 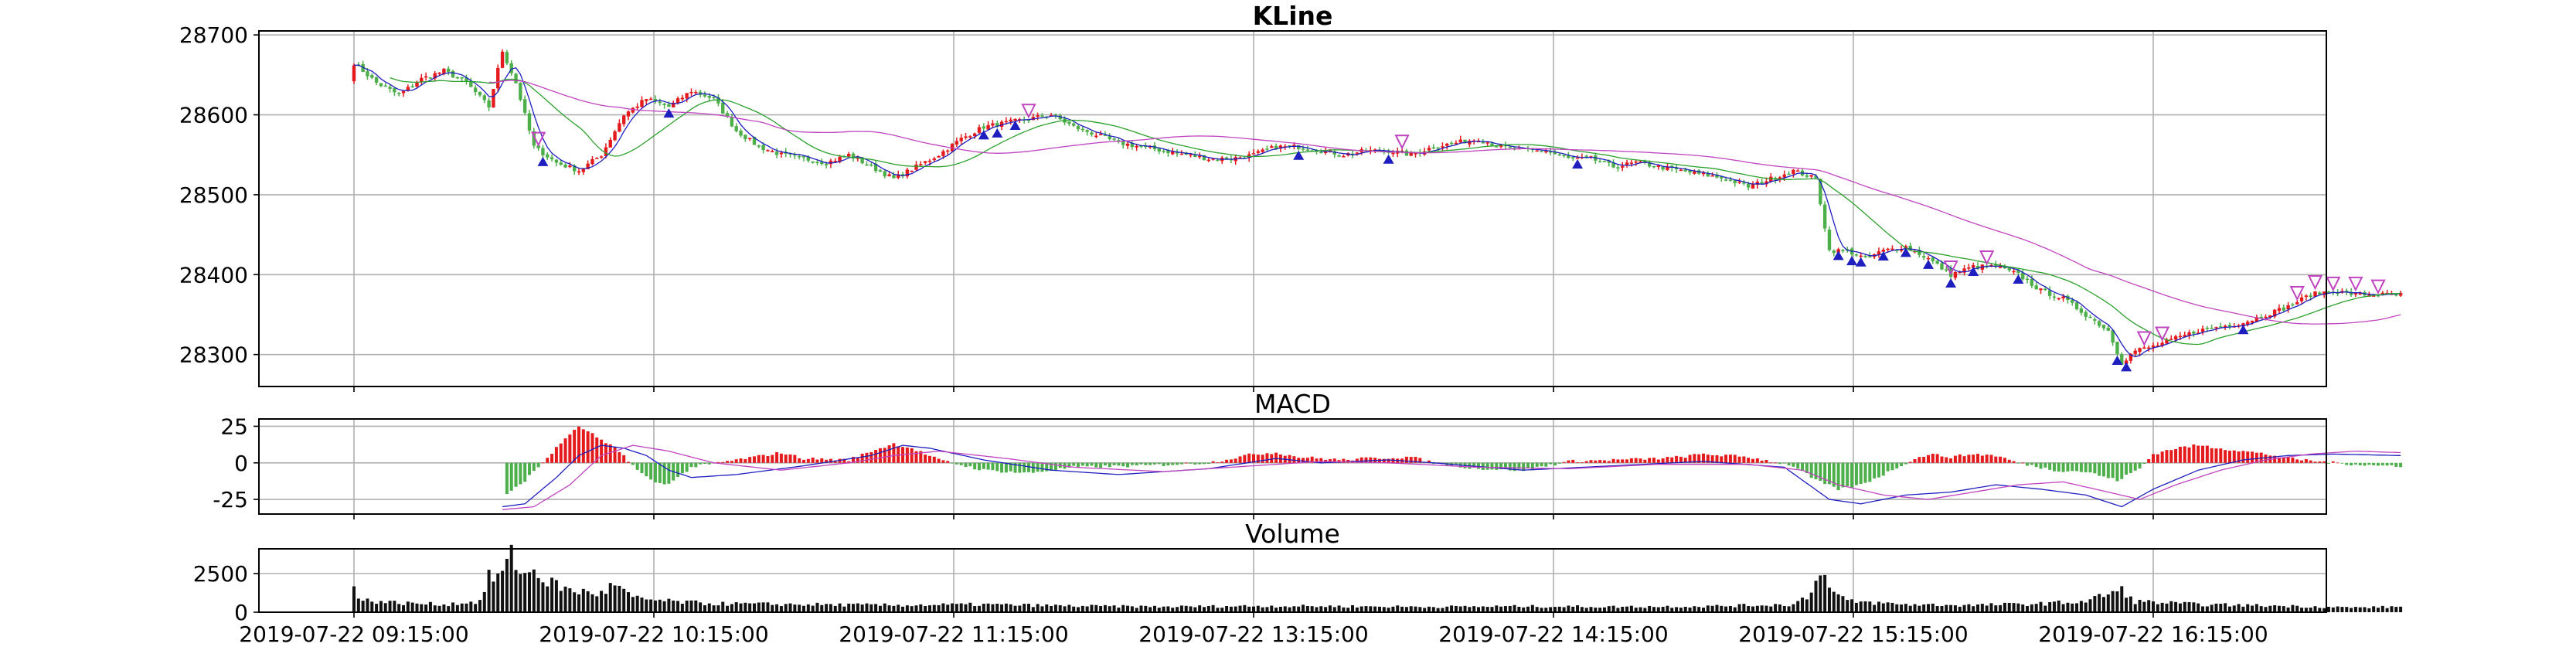 I want to click on m-title: MACD, so click(x=1292, y=404).